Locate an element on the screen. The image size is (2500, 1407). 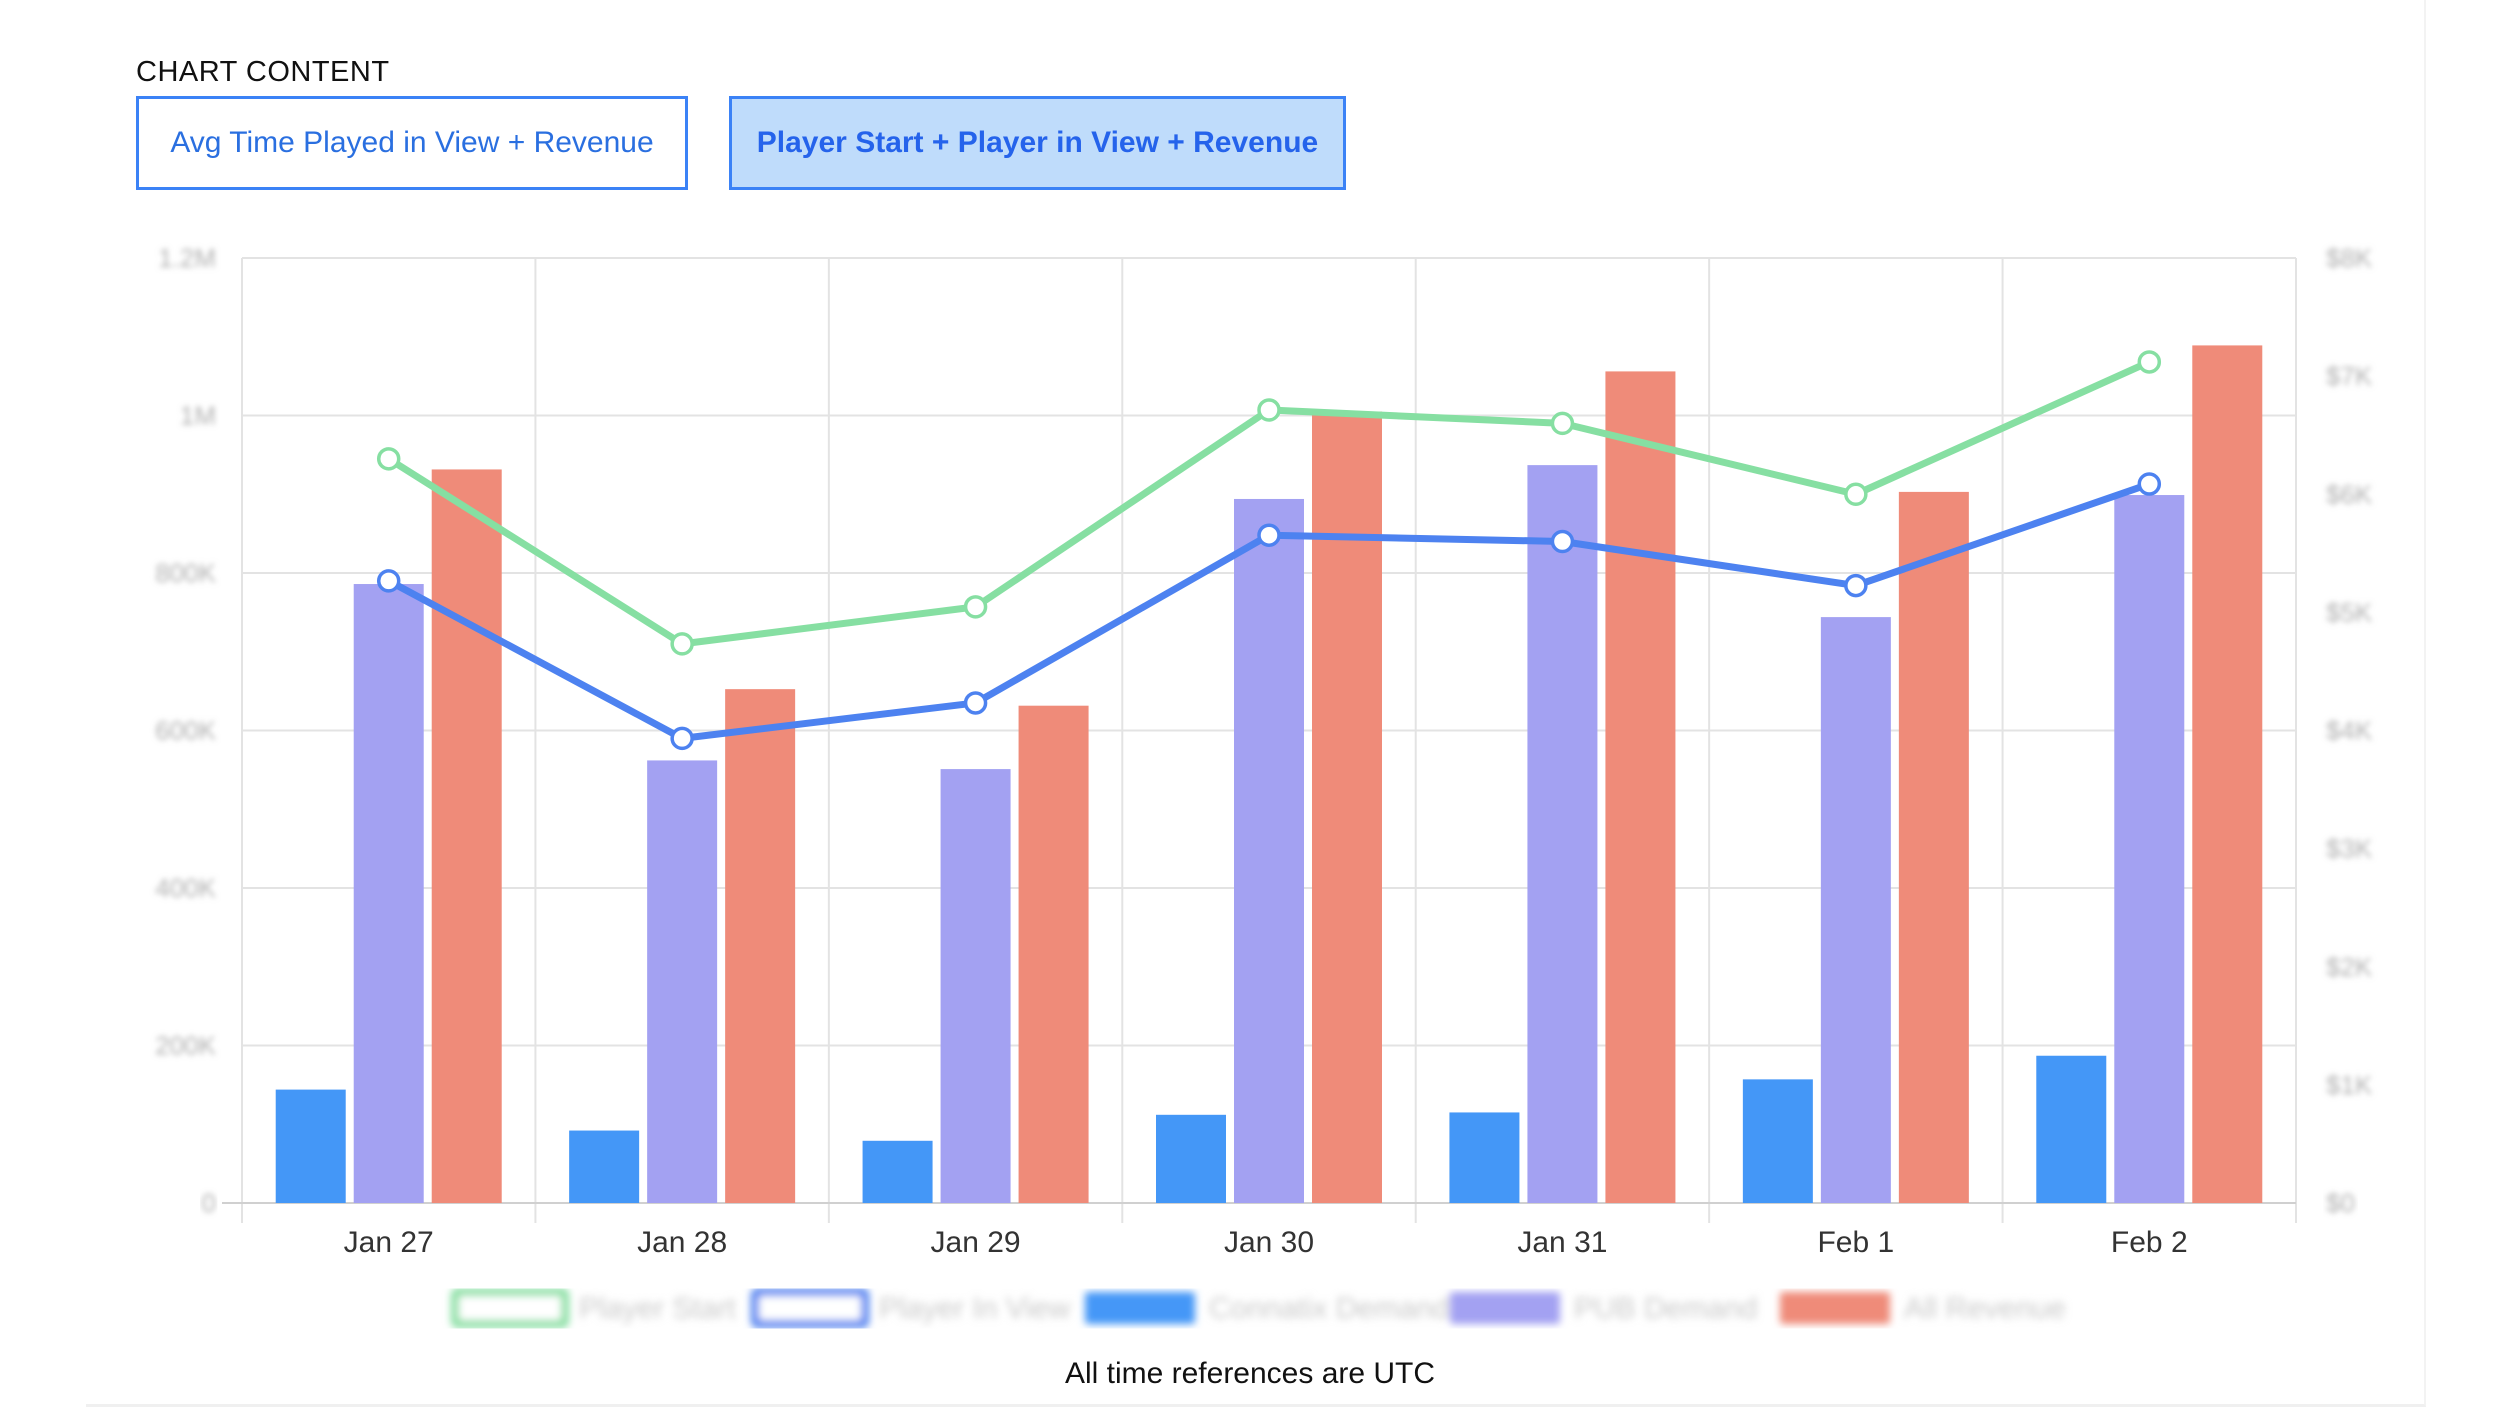
right-axis-ticks: $0 $1K $2K $3K $4K $5K $6K $7K $8K is located at coordinates (2349, 730).